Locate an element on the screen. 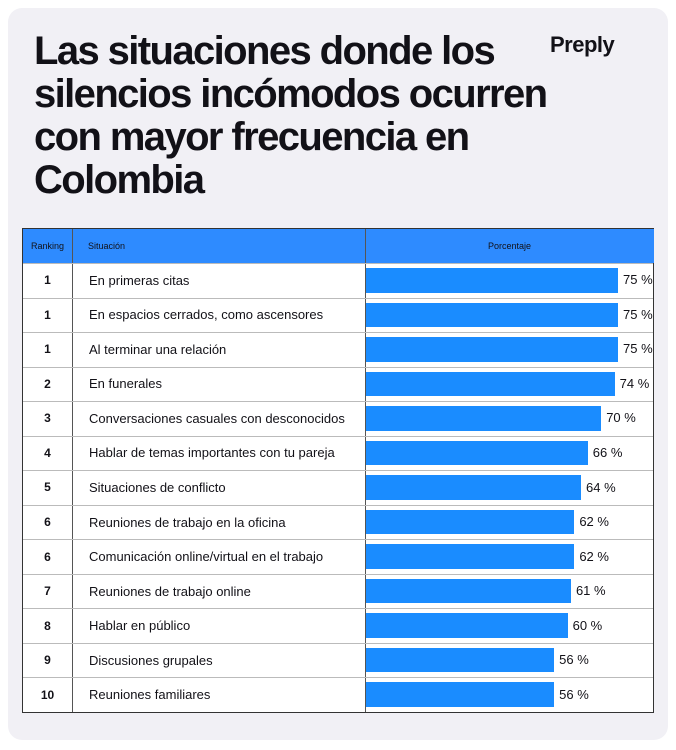  situation: Reuniones de trabajo online is located at coordinates (170, 591).